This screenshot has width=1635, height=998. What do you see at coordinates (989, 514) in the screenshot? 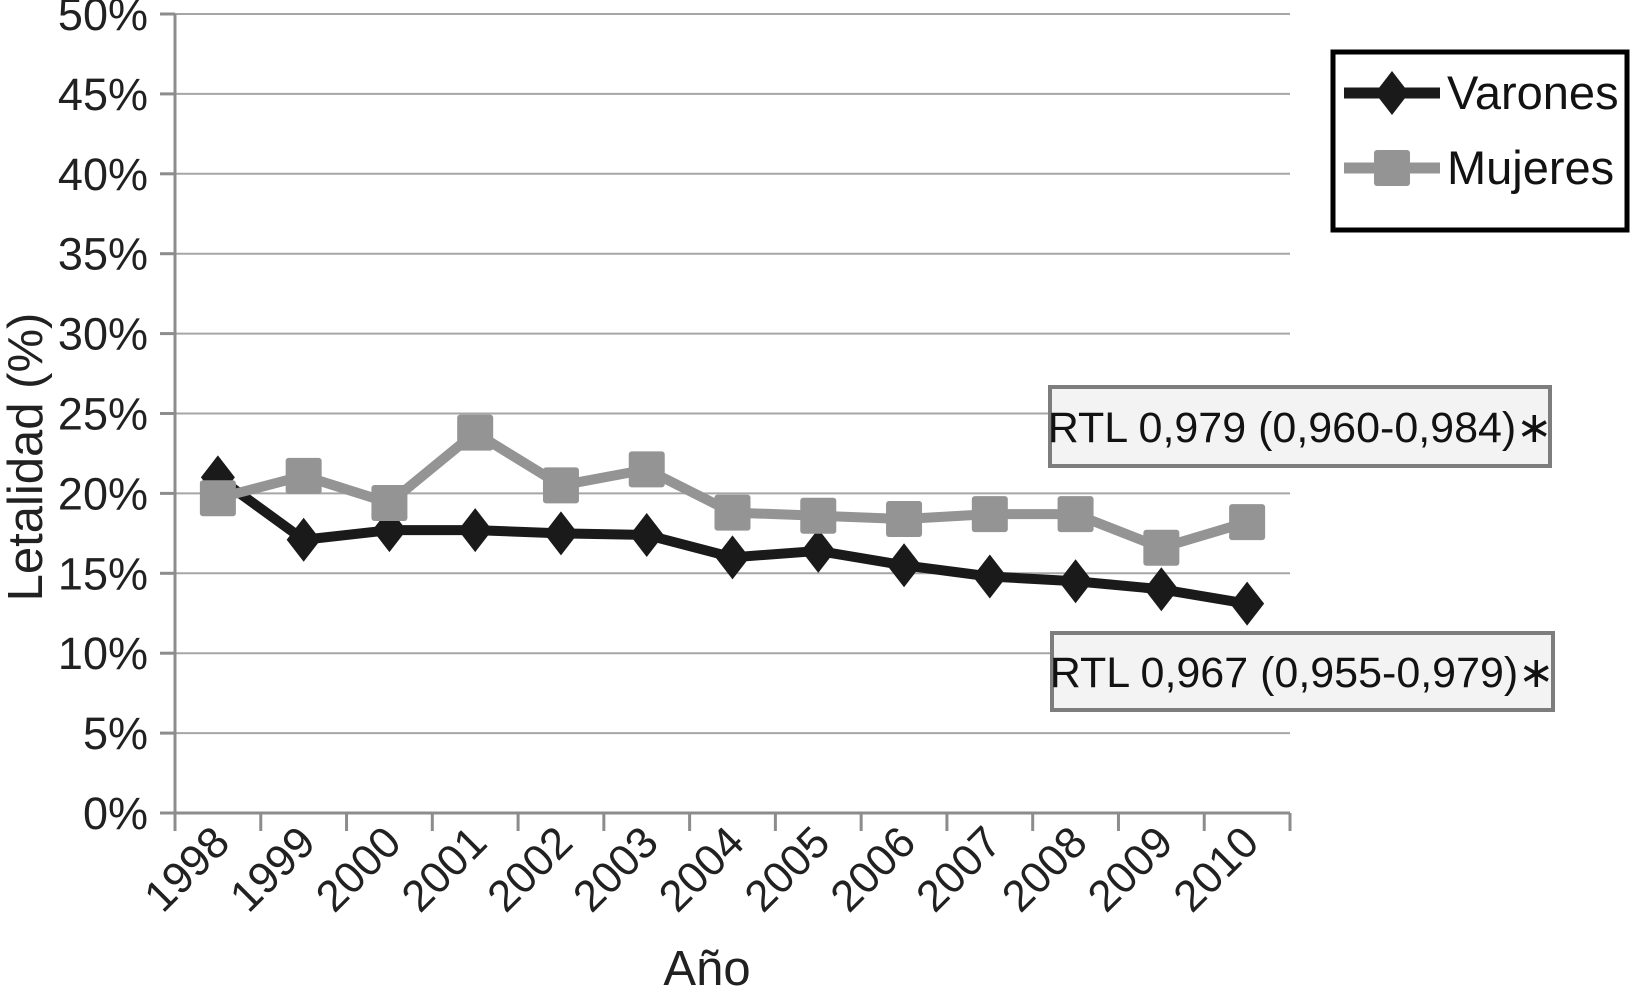
I see `marker-mujeres-2007` at bounding box center [989, 514].